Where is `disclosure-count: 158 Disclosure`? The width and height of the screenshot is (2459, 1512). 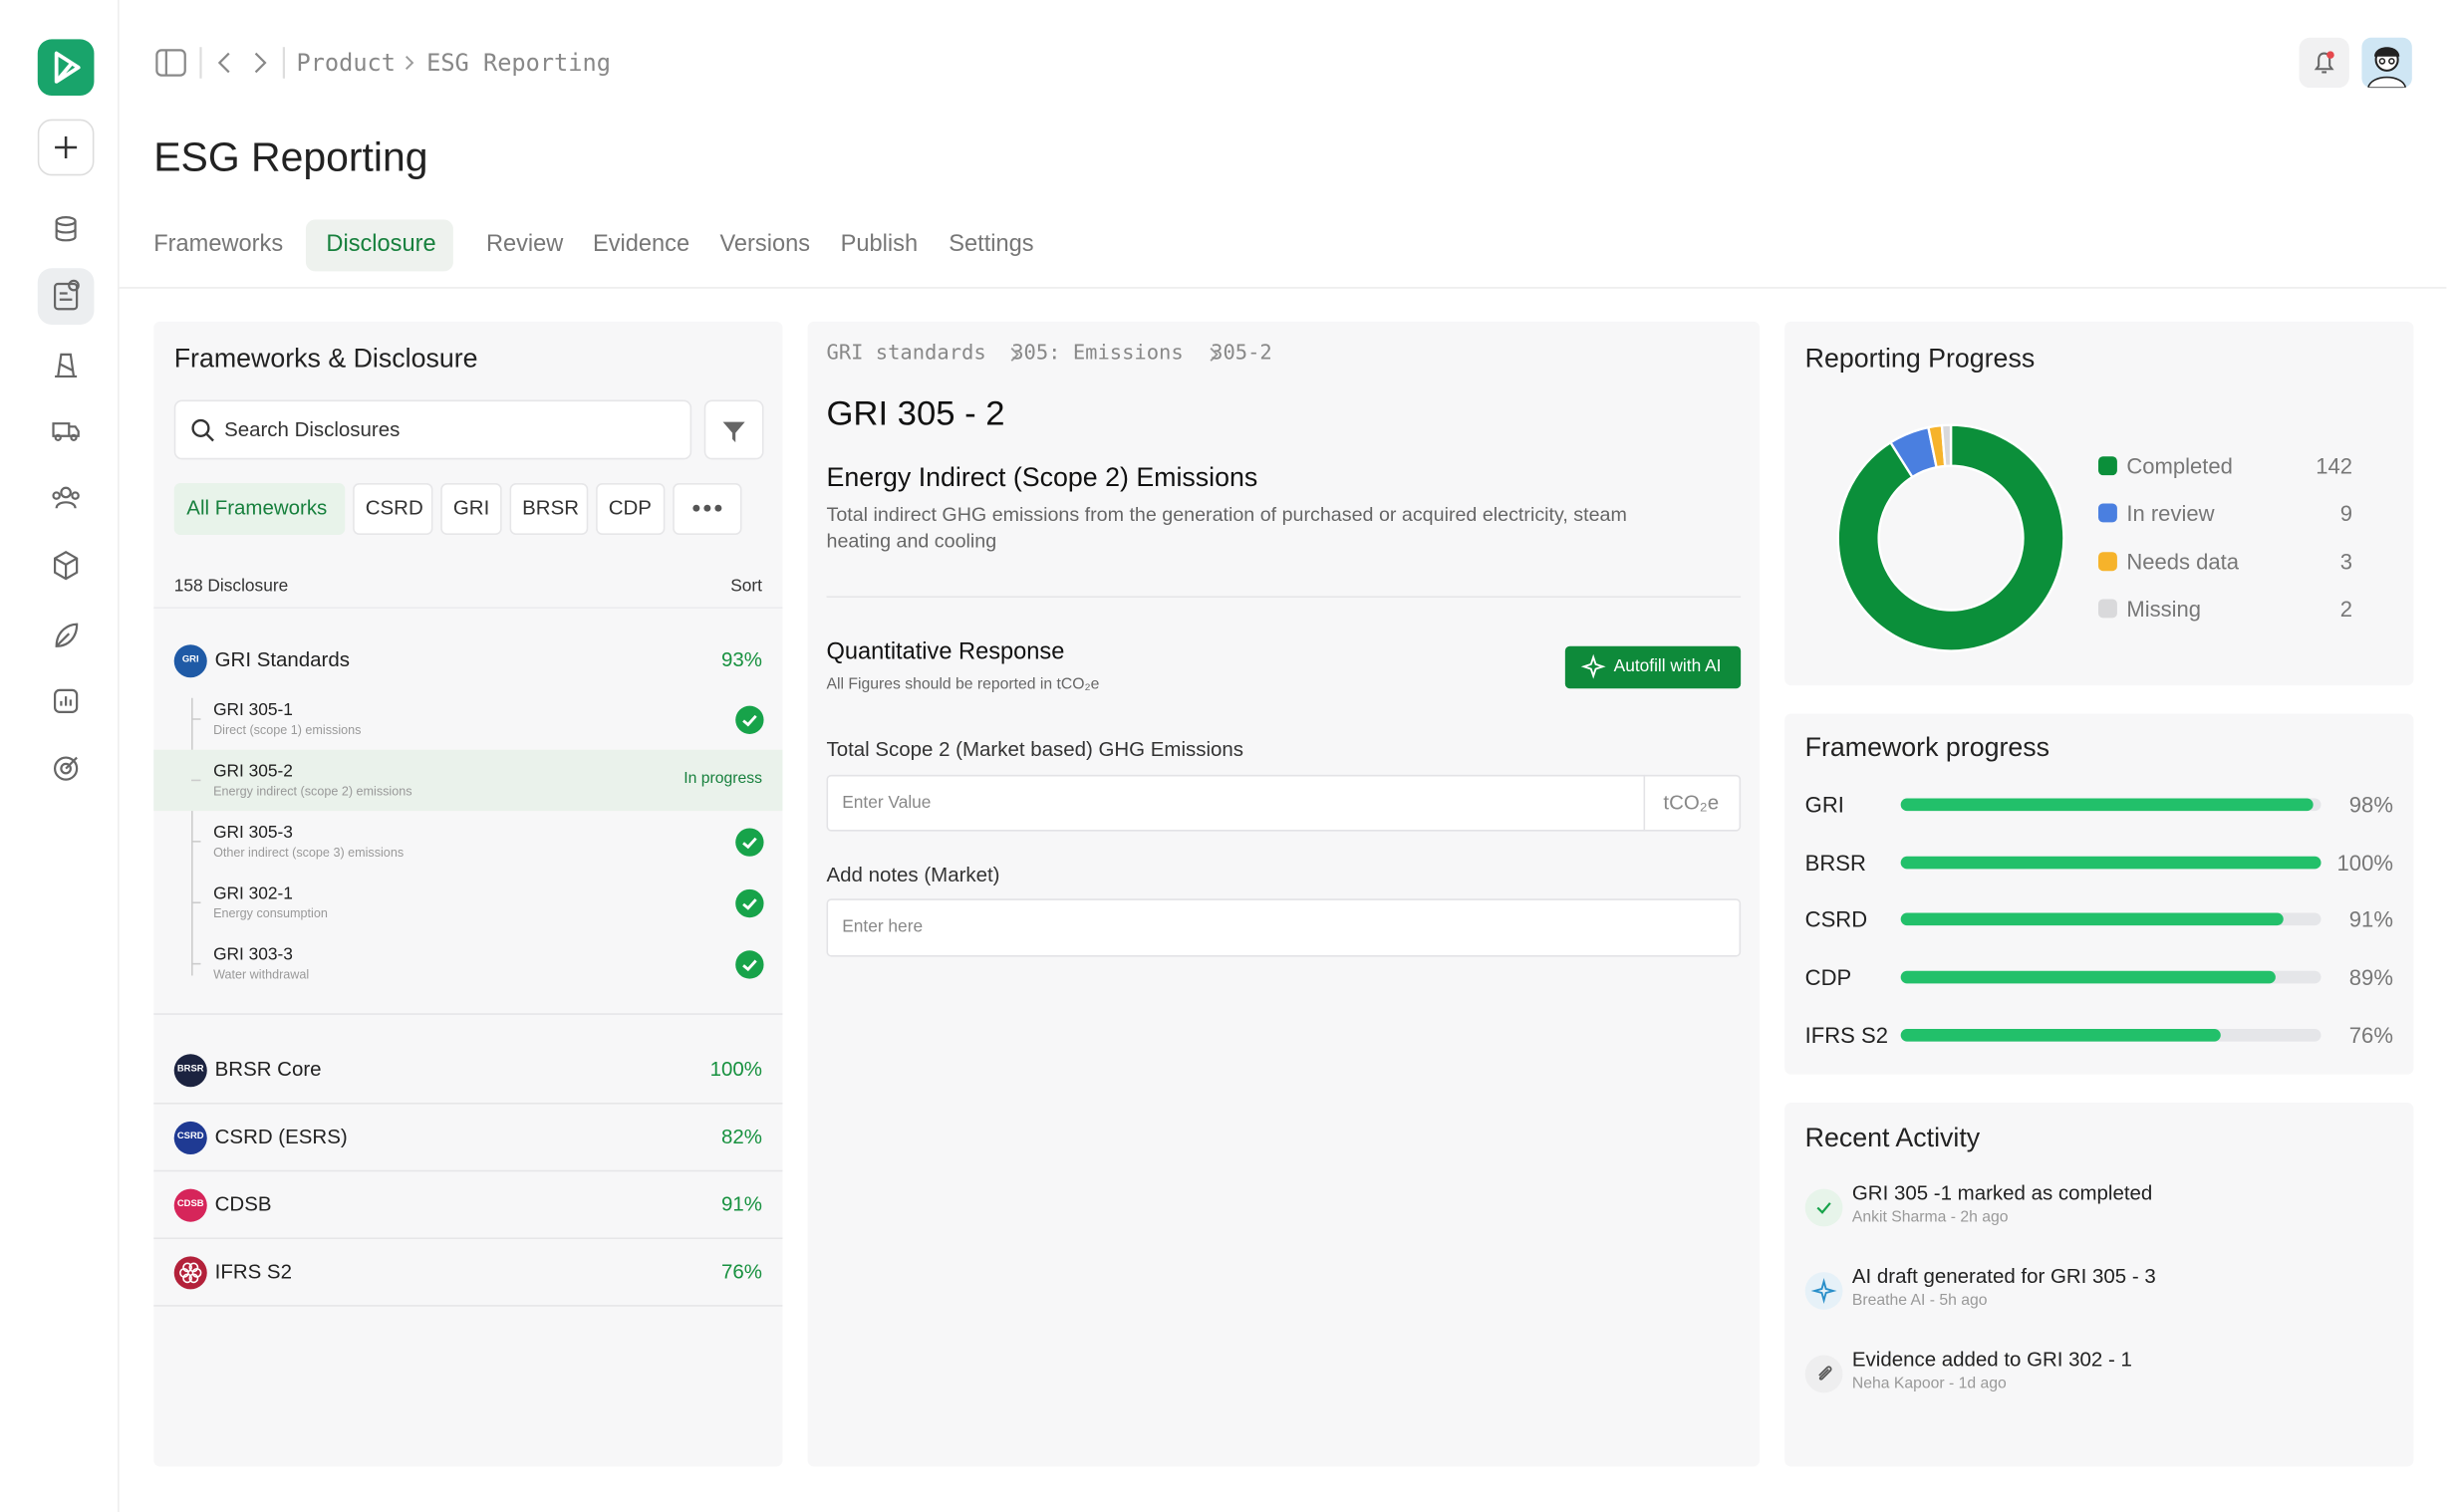 disclosure-count: 158 Disclosure is located at coordinates (231, 587).